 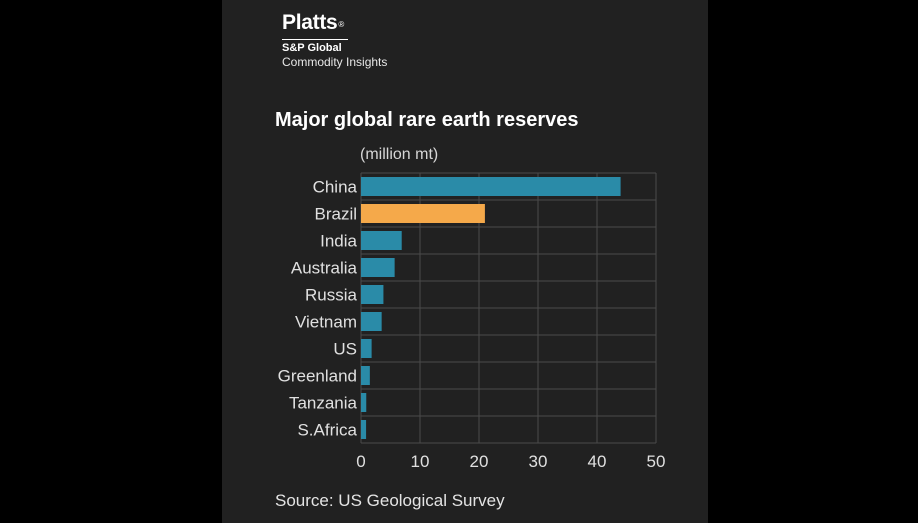 I want to click on bar-india, so click(x=381, y=240).